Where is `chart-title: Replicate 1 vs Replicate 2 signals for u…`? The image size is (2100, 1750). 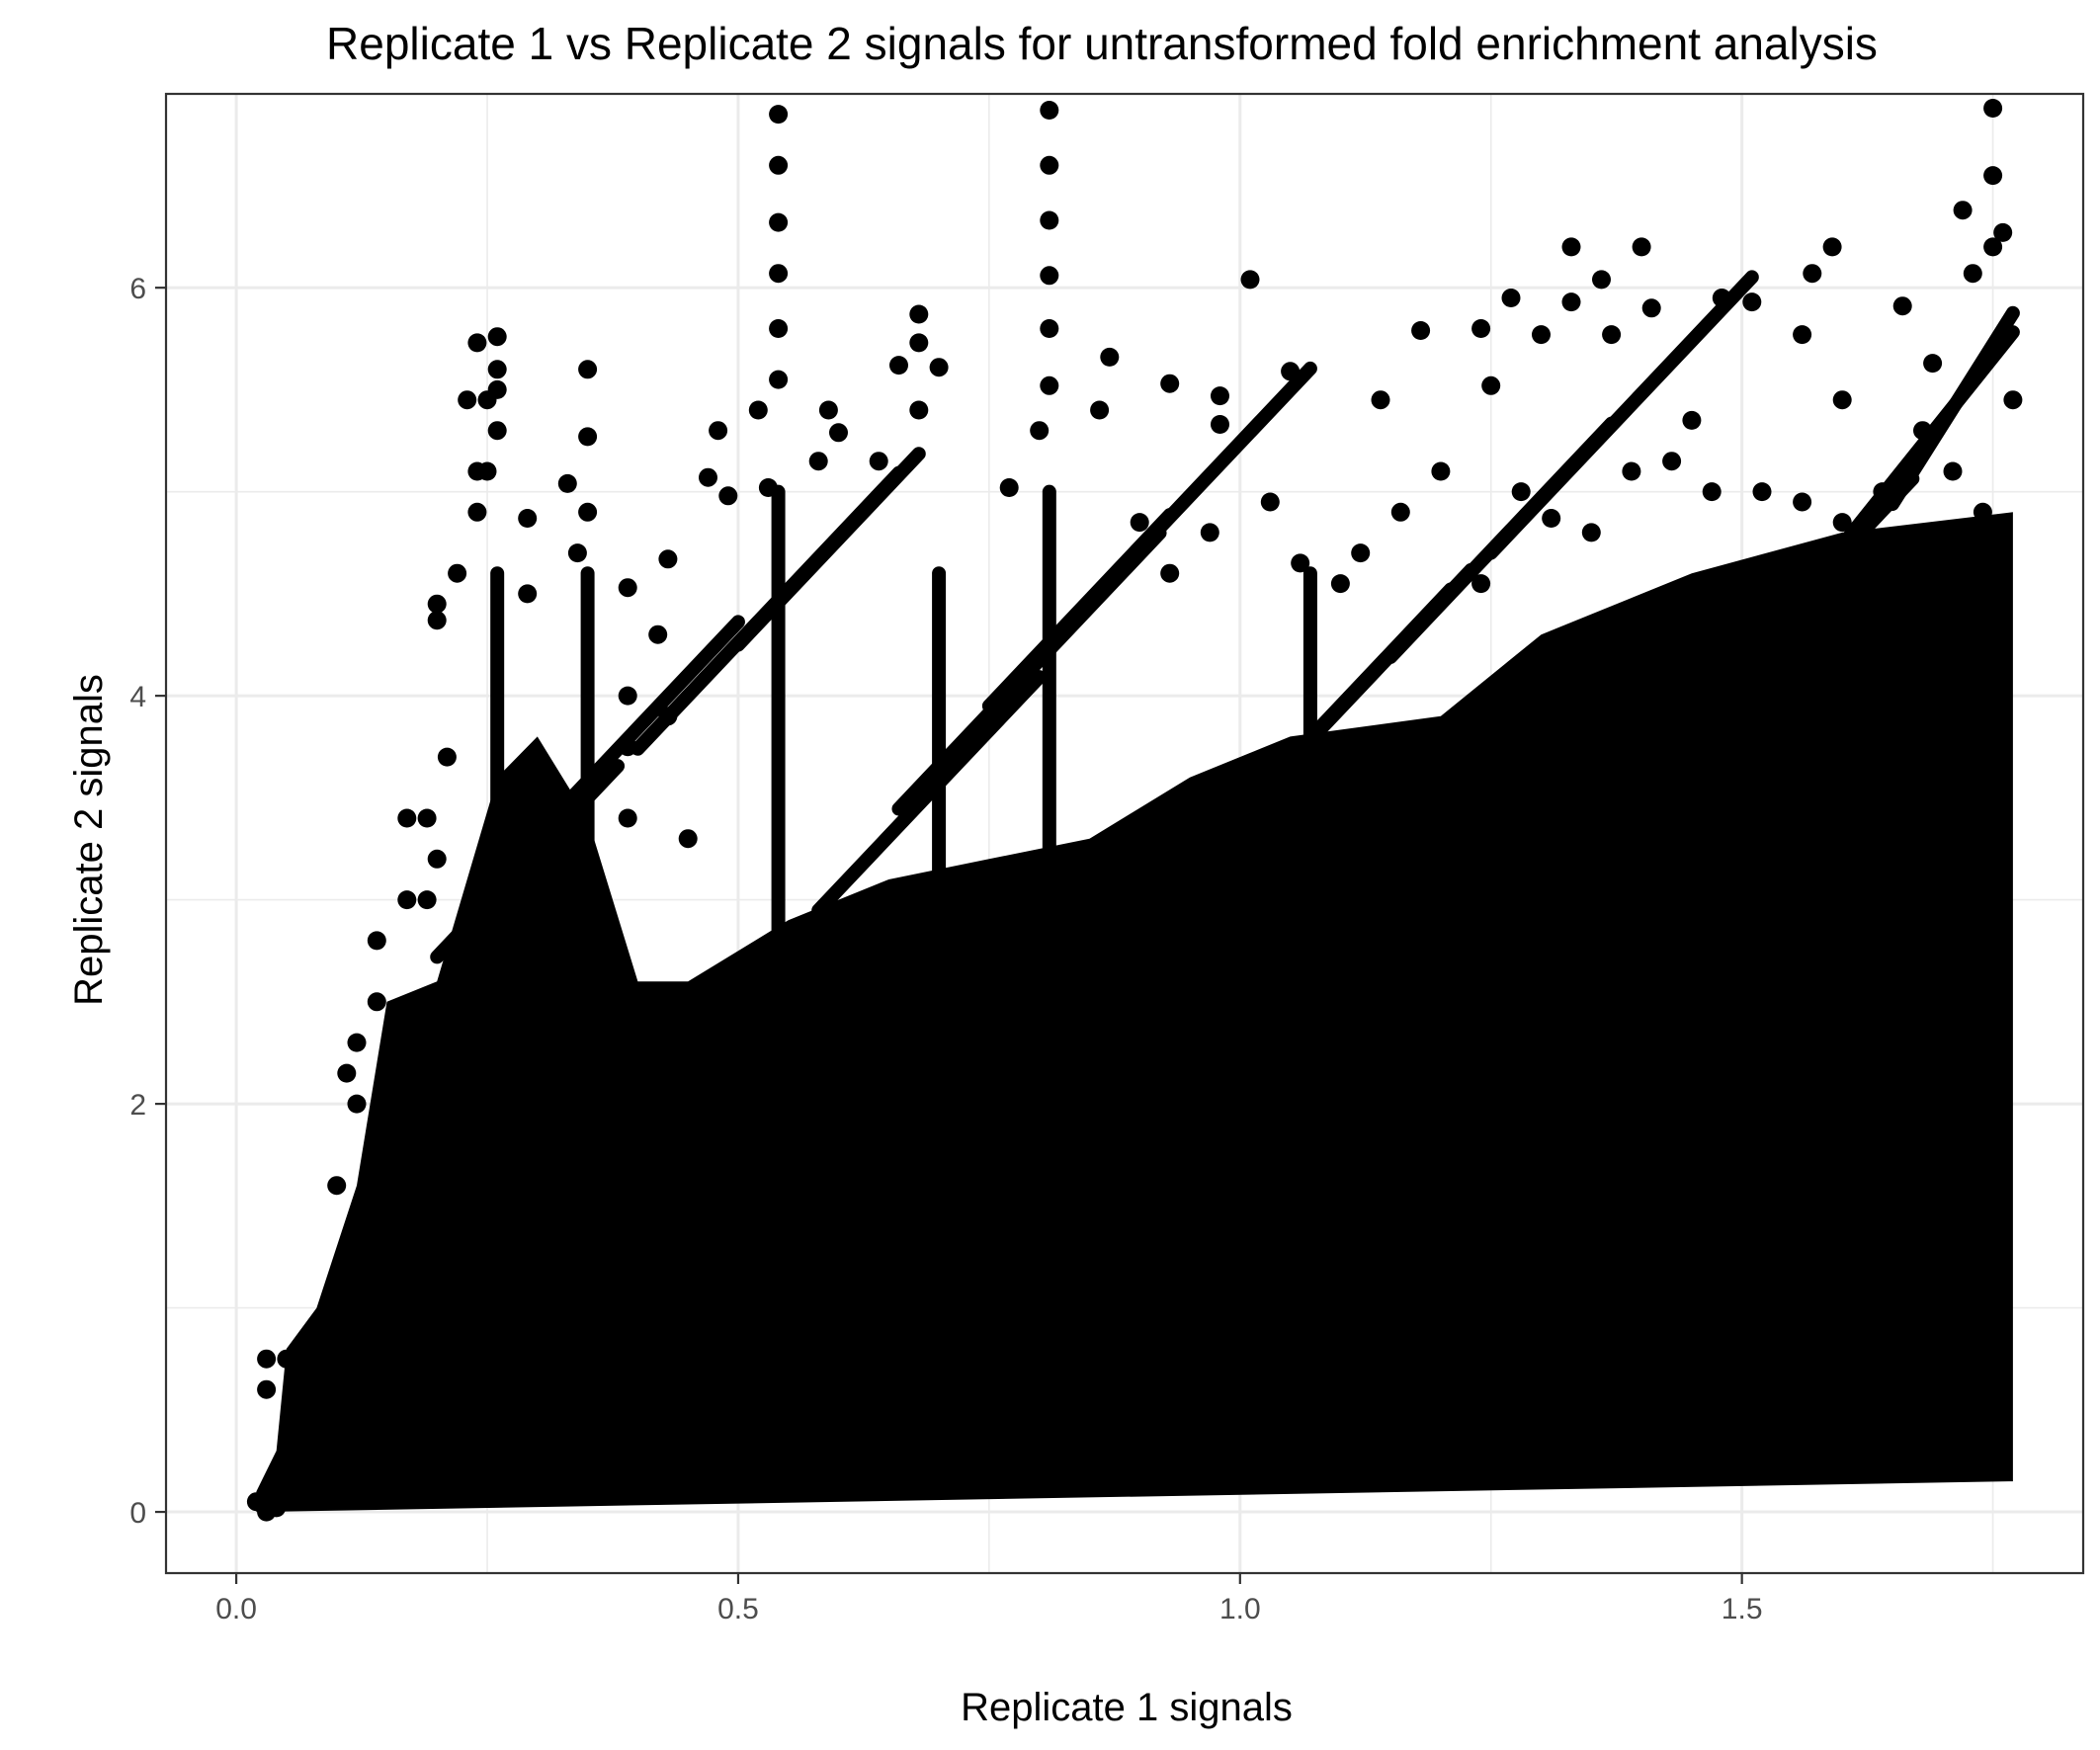
chart-title: Replicate 1 vs Replicate 2 signals for u… is located at coordinates (1102, 43).